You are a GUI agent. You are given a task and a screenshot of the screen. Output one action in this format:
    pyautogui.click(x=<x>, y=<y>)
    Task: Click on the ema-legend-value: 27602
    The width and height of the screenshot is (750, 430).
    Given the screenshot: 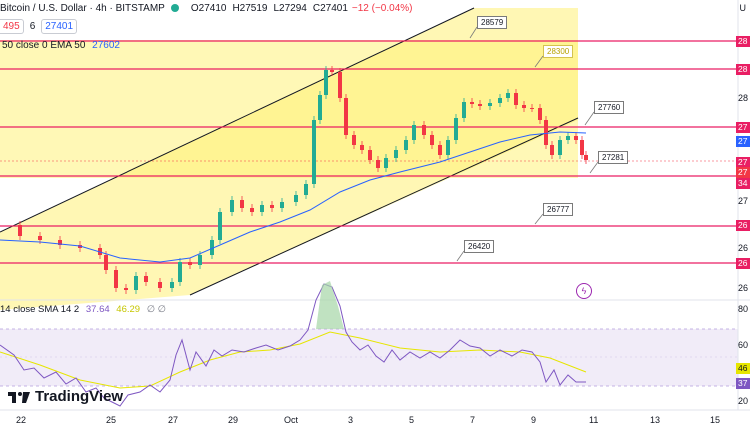 What is the action you would take?
    pyautogui.click(x=106, y=45)
    